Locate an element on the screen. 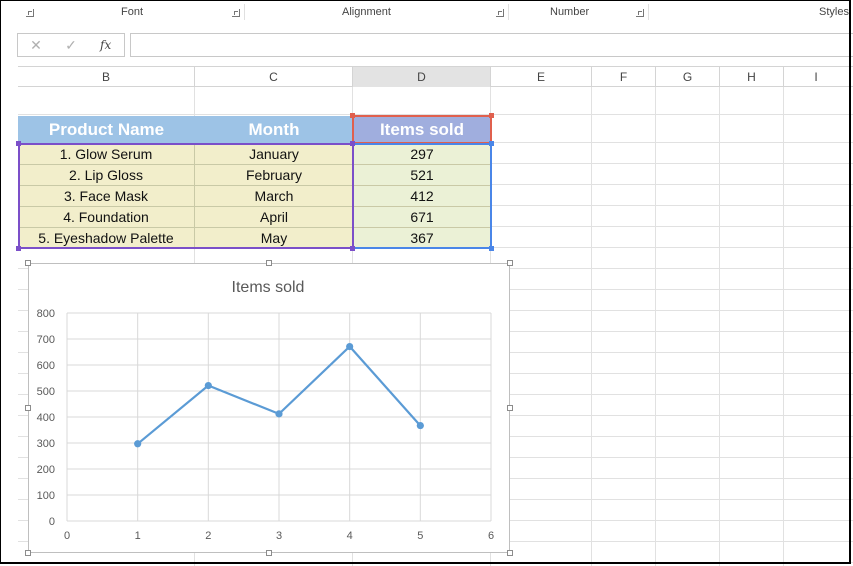 The width and height of the screenshot is (853, 566). check-icon: ✓ is located at coordinates (71, 45).